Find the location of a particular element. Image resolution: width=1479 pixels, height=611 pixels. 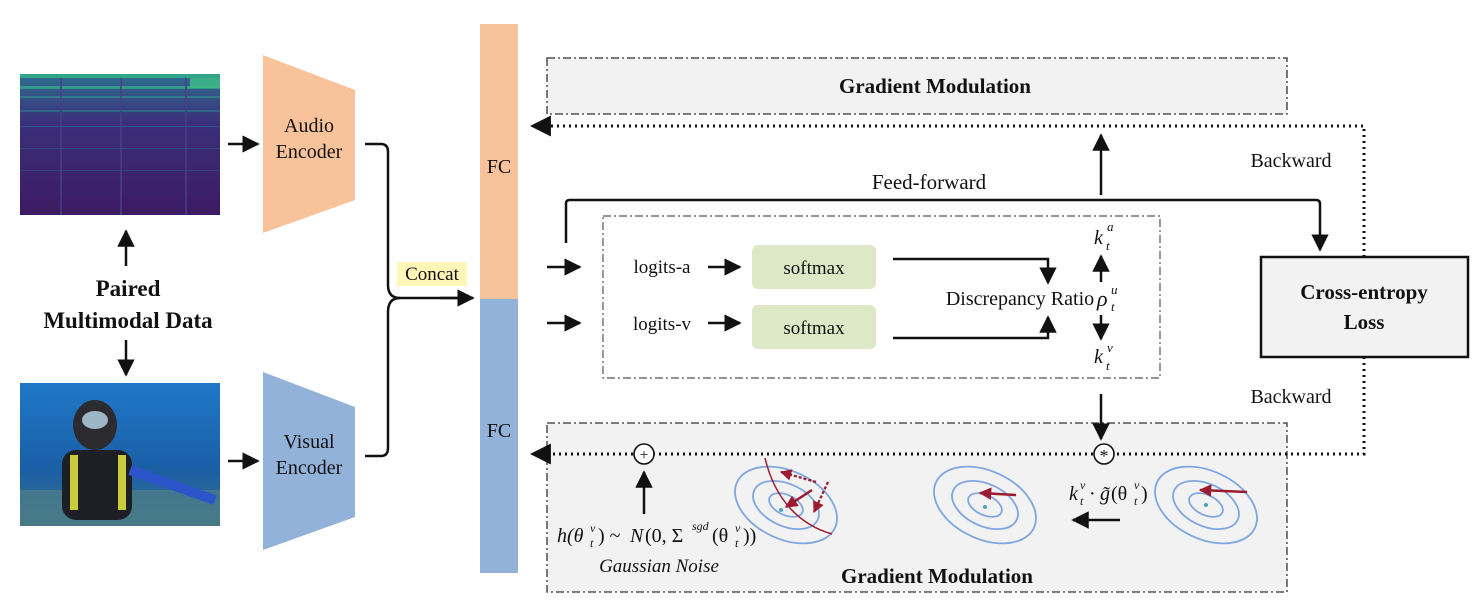

fc-visual-block is located at coordinates (499, 436).